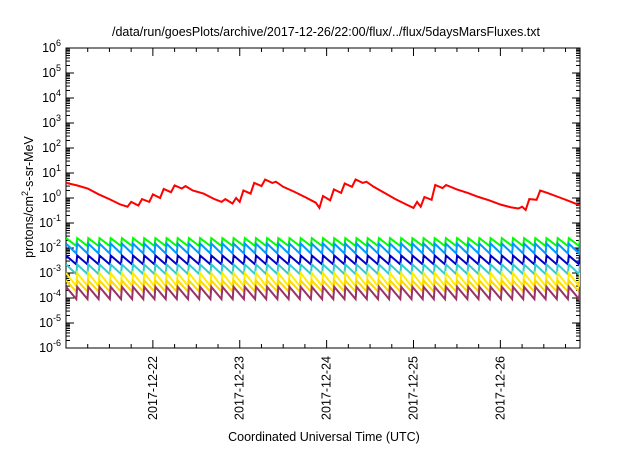  What do you see at coordinates (58, 68) in the screenshot?
I see `y-tick-exponent: 5` at bounding box center [58, 68].